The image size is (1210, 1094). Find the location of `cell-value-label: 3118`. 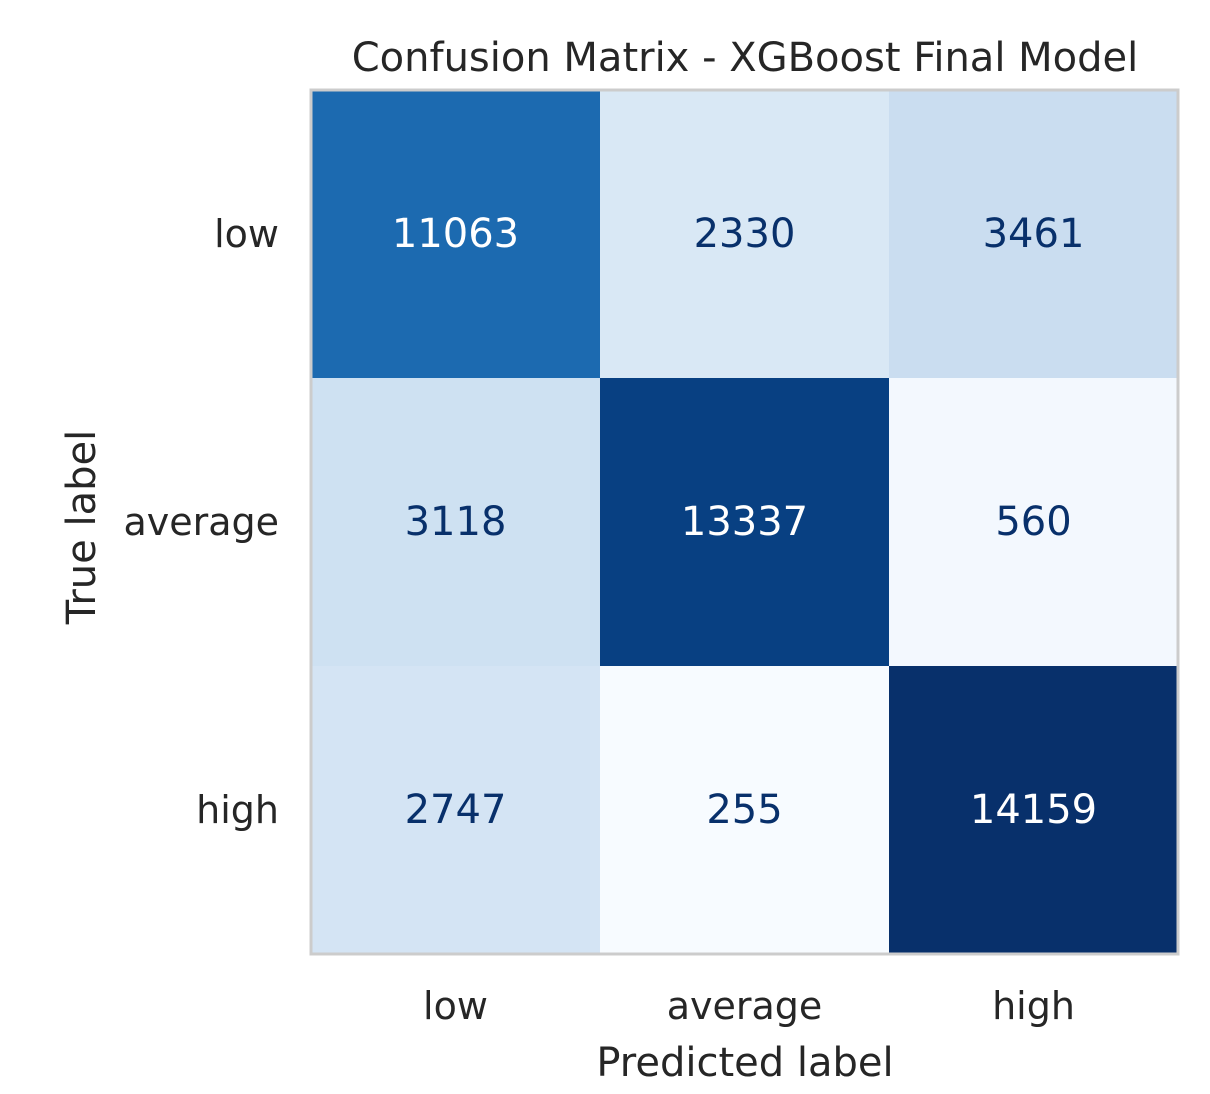

cell-value-label: 3118 is located at coordinates (456, 522).